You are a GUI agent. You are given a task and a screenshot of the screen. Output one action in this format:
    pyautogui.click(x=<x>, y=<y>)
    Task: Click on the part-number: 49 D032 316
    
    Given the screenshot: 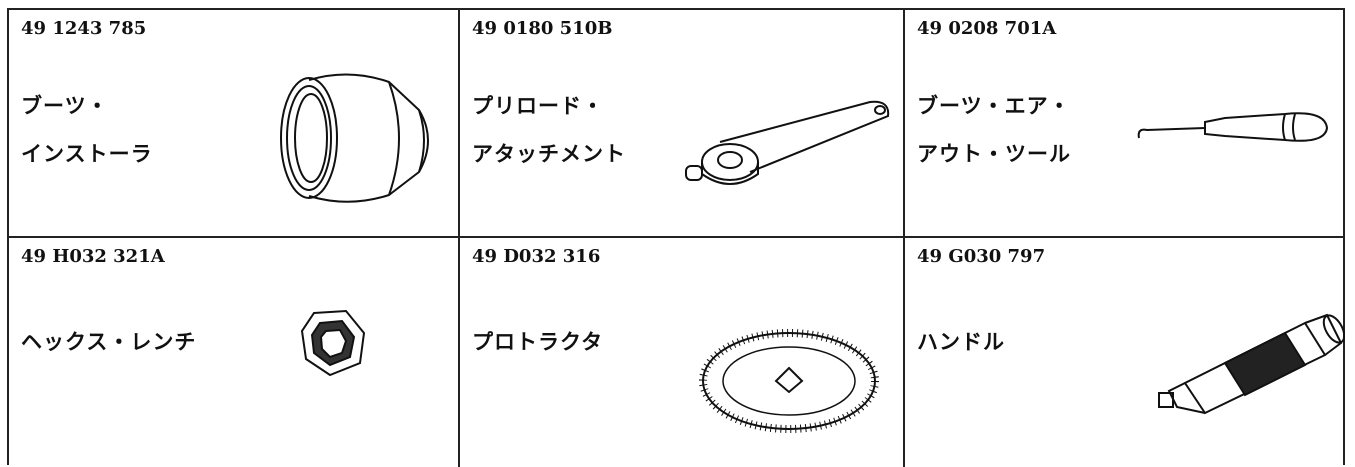 What is the action you would take?
    pyautogui.click(x=536, y=256)
    